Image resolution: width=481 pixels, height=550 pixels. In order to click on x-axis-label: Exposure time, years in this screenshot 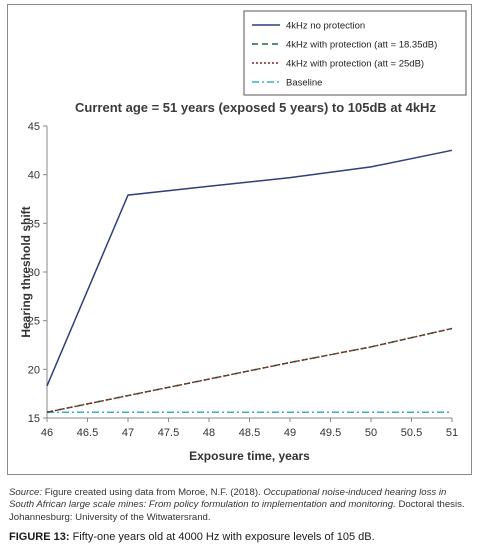, I will do `click(249, 456)`.